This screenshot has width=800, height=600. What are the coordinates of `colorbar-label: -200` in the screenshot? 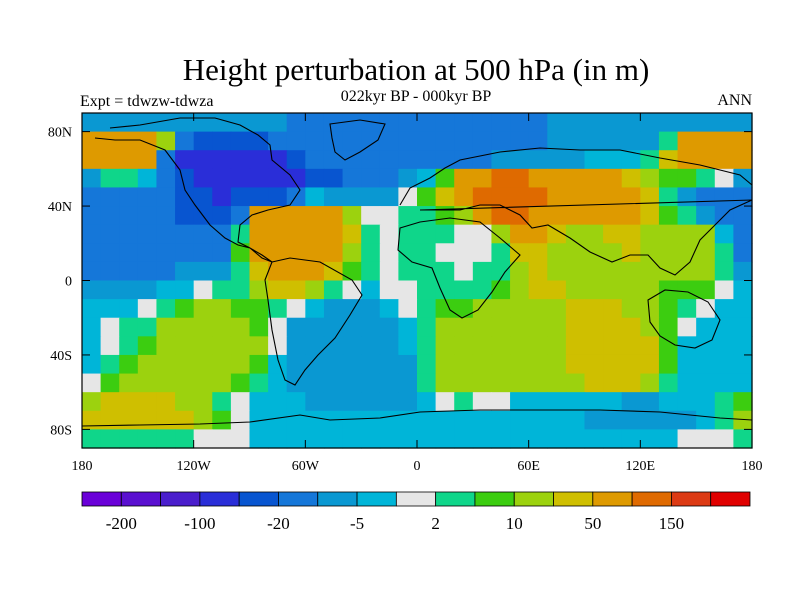 It's located at (121, 523).